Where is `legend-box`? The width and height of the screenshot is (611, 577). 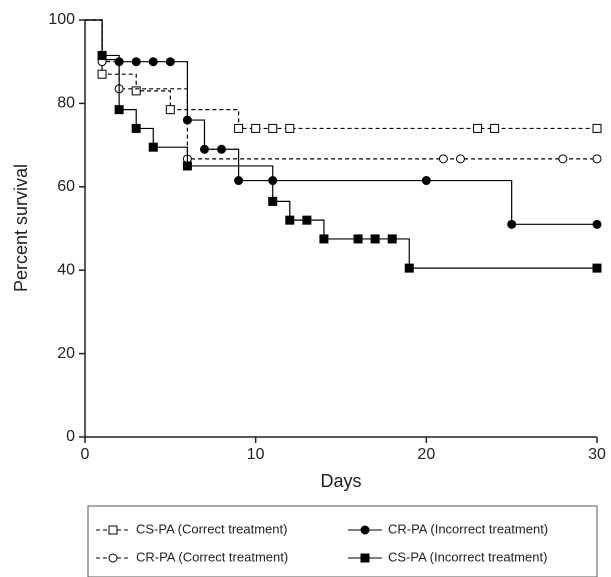
legend-box is located at coordinates (342, 541).